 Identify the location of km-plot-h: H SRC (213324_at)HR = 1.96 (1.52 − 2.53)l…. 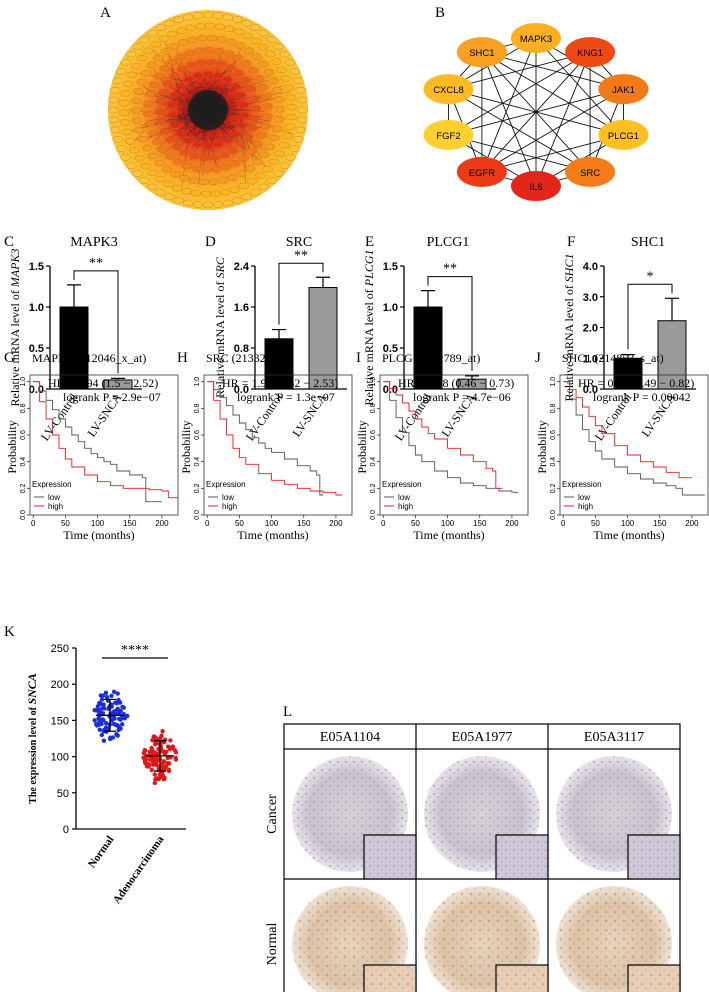
(265, 446).